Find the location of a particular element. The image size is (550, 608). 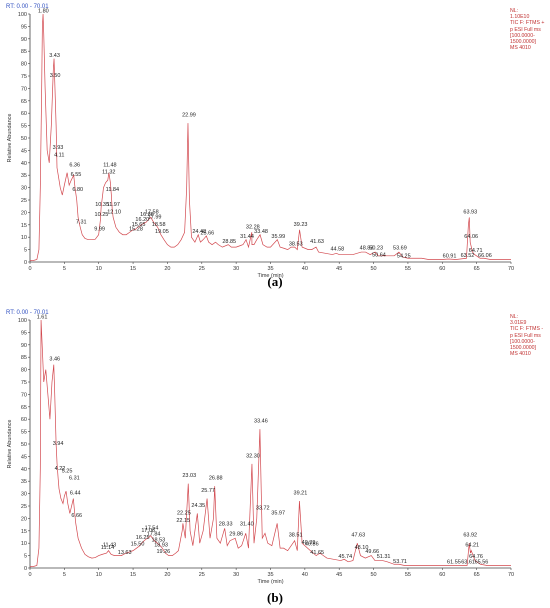

peak-label: 50.64 is located at coordinates (379, 256).